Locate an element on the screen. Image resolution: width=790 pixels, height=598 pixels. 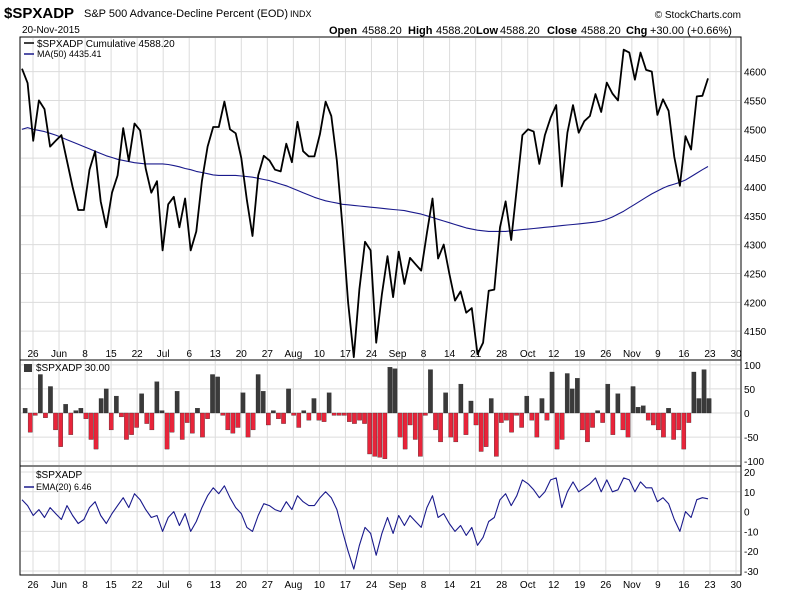
x-tick-label: 16 is located at coordinates (684, 585).